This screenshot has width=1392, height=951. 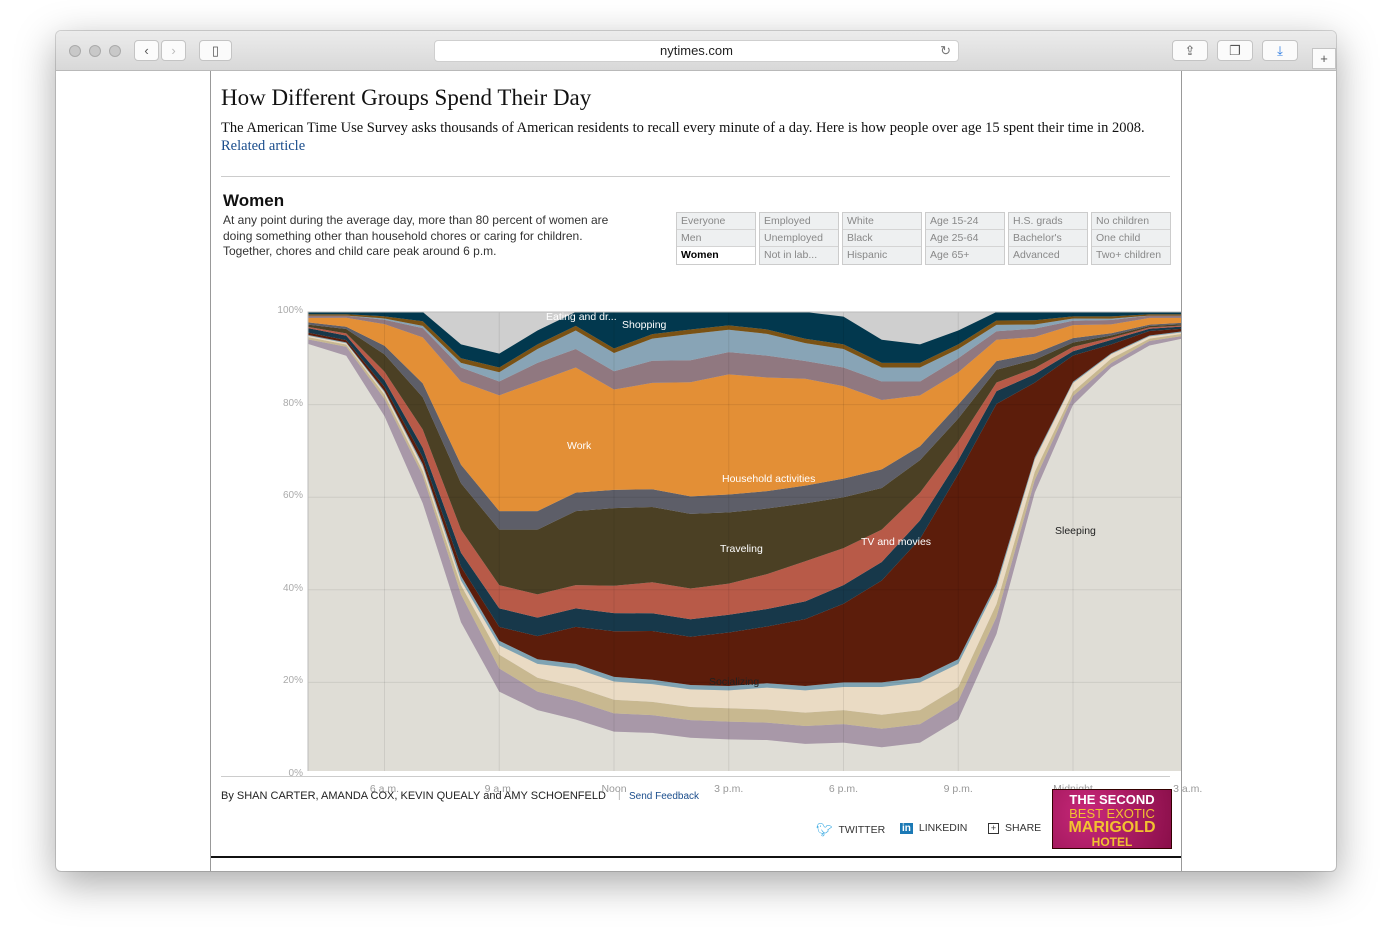 I want to click on chevron-left-icon: ‹, so click(x=146, y=50).